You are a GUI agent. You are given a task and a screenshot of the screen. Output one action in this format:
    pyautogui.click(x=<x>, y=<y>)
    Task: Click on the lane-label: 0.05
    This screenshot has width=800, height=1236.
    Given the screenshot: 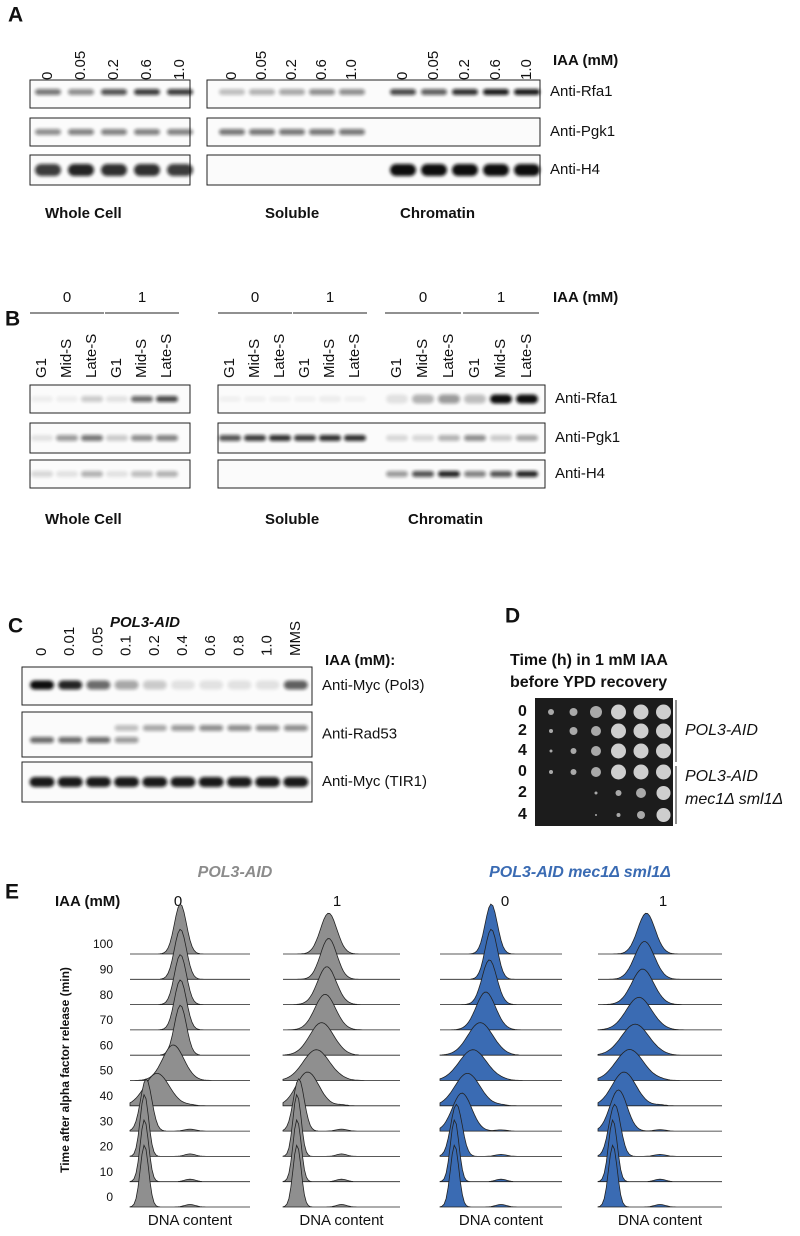 What is the action you would take?
    pyautogui.click(x=261, y=65)
    